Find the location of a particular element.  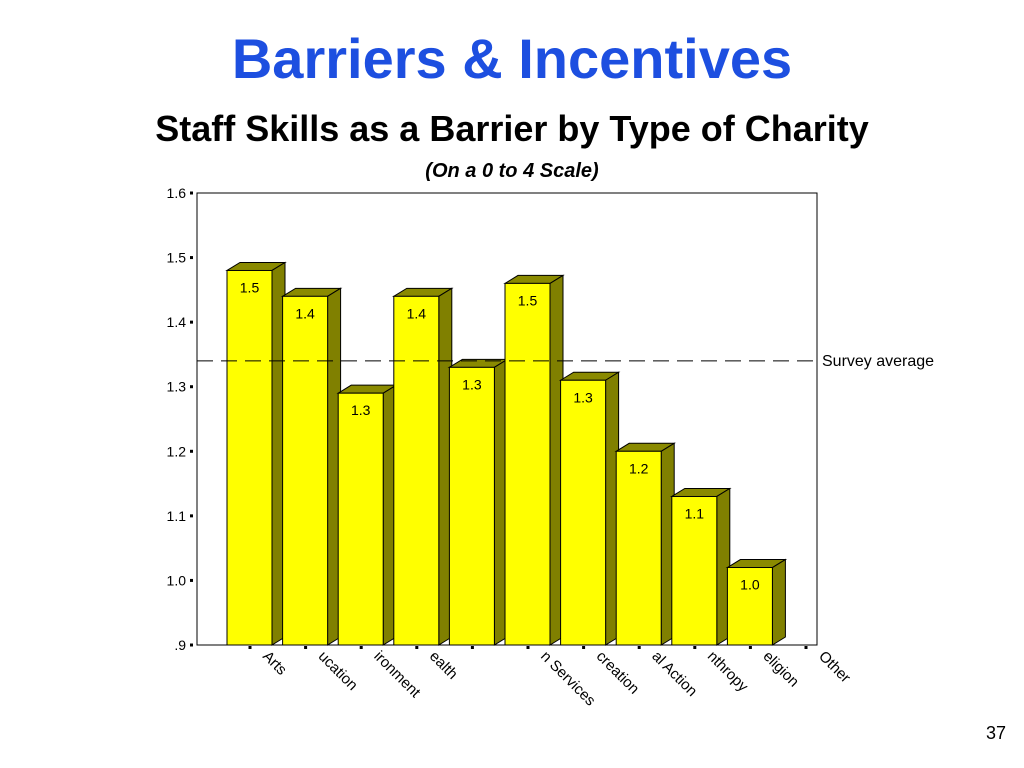

slide-title: Barriers & Incentives is located at coordinates (512, 58).